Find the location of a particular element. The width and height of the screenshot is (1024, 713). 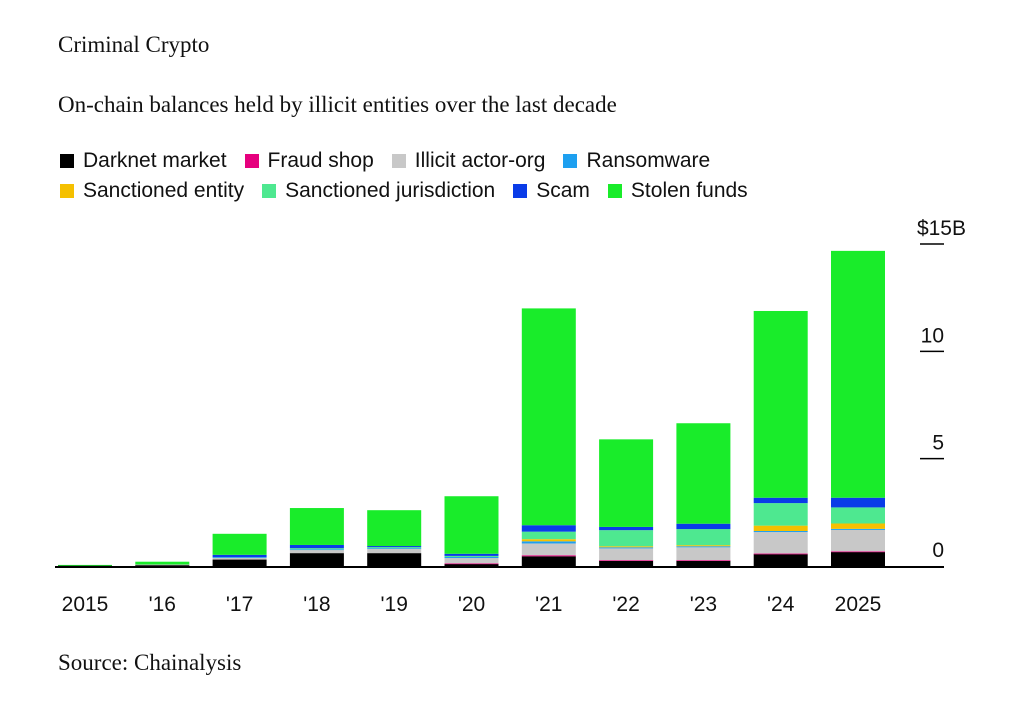

legend-item-sanctioned-jurisdiction: Sanctioned jurisdiction is located at coordinates (378, 191).